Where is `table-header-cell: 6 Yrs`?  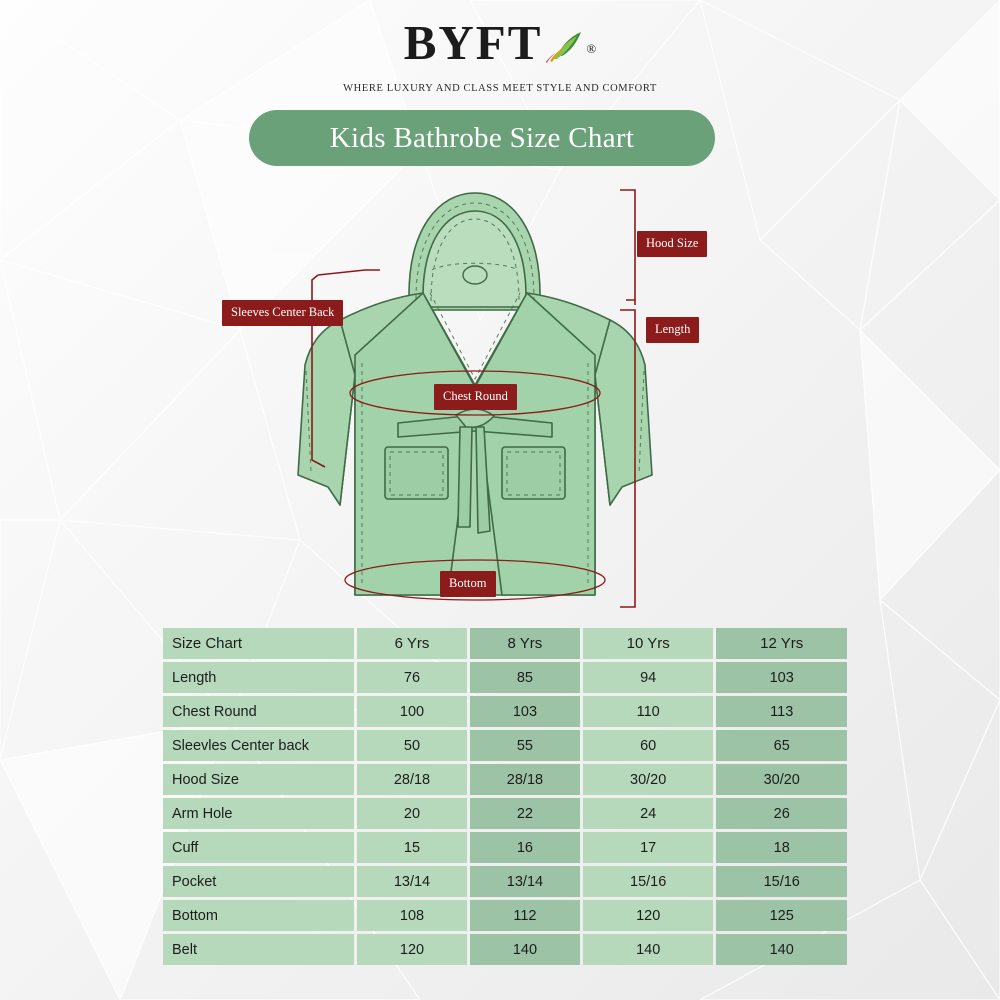
table-header-cell: 6 Yrs is located at coordinates (412, 643).